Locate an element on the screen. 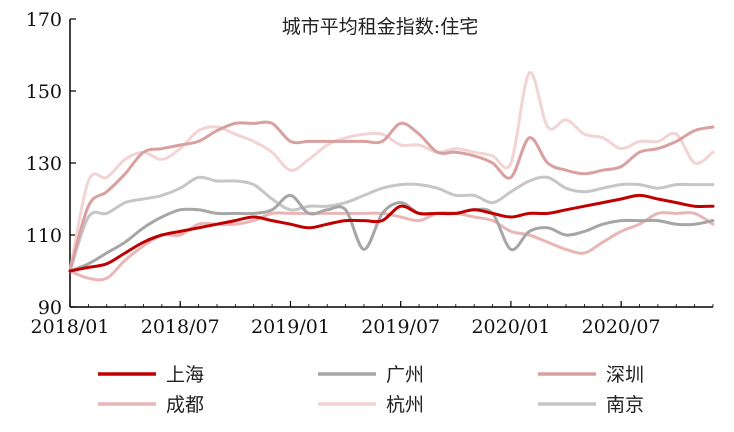  legend-label: 成都 is located at coordinates (185, 405).